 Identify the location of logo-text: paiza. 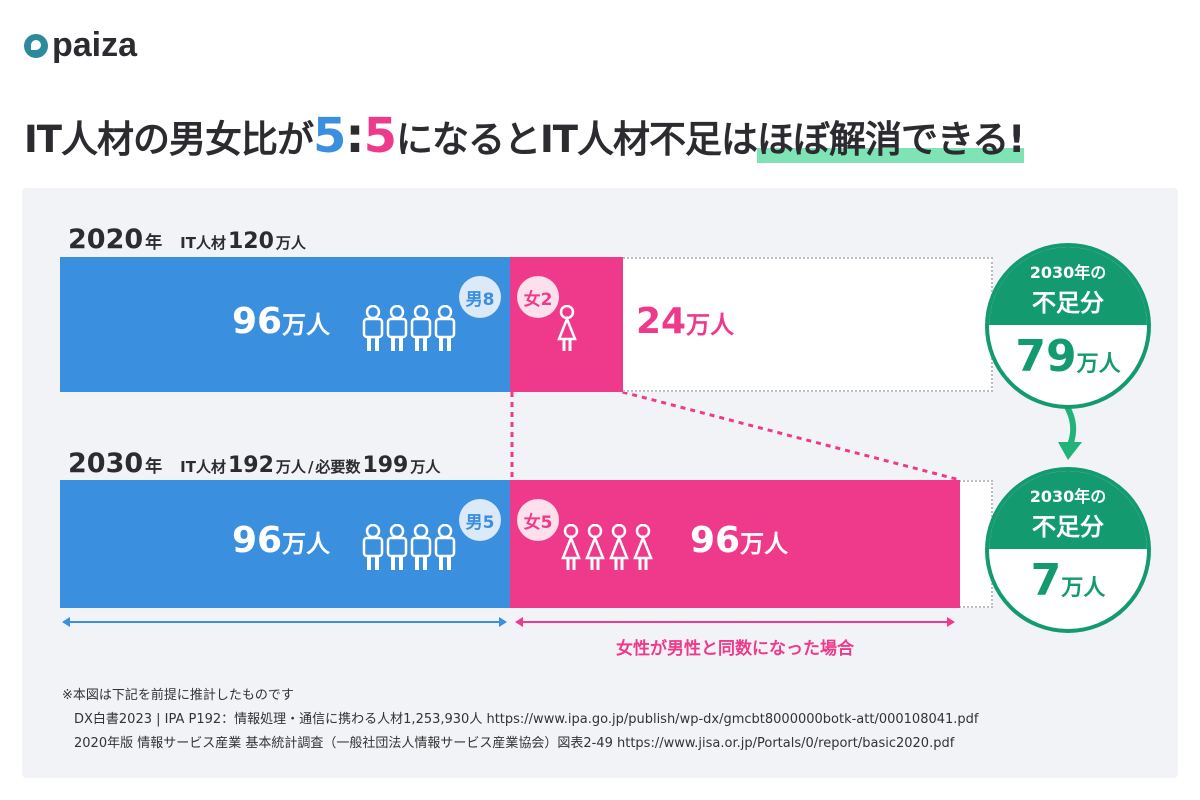
(95, 45).